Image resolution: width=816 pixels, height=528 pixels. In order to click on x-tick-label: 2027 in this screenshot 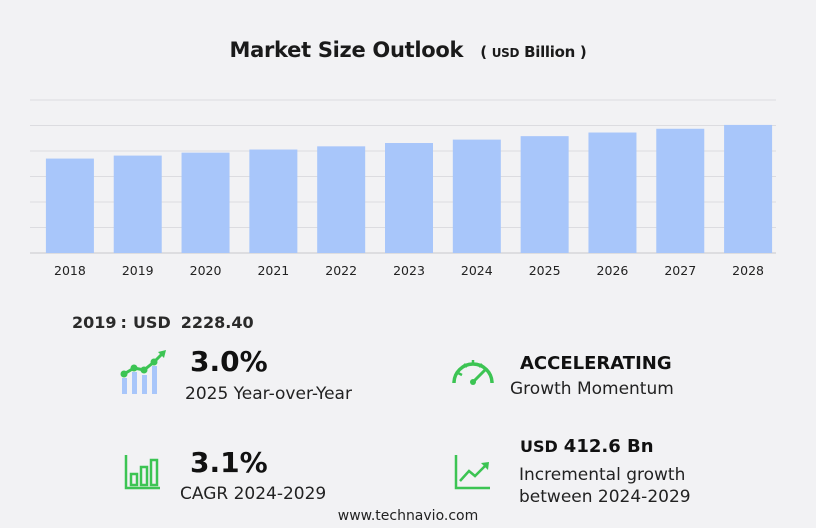, I will do `click(680, 270)`.